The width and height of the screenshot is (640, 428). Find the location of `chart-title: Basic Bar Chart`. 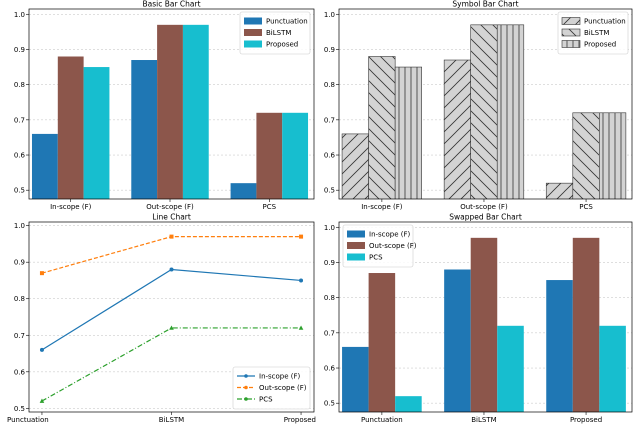

chart-title: Basic Bar Chart is located at coordinates (171, 4).